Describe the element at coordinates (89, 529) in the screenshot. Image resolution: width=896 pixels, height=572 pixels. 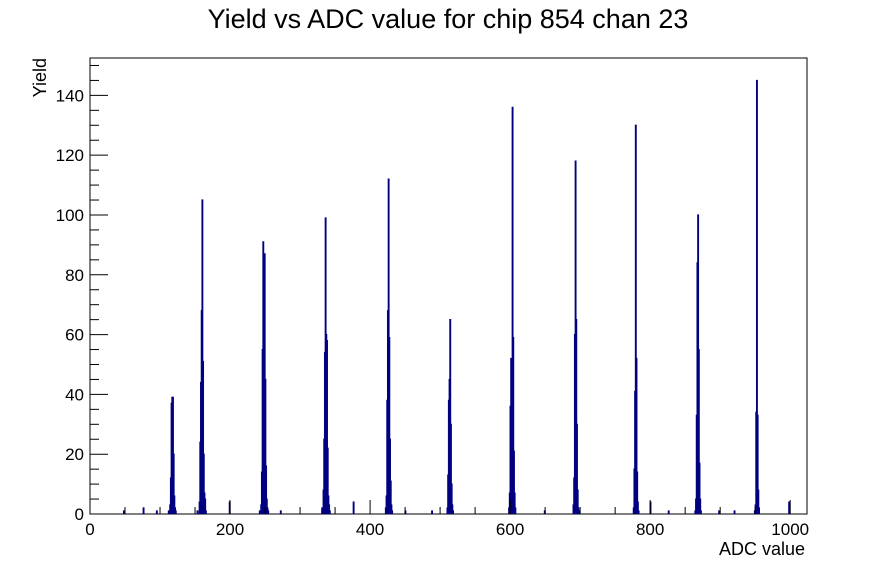
I see `x-tick-label: 0` at that location.